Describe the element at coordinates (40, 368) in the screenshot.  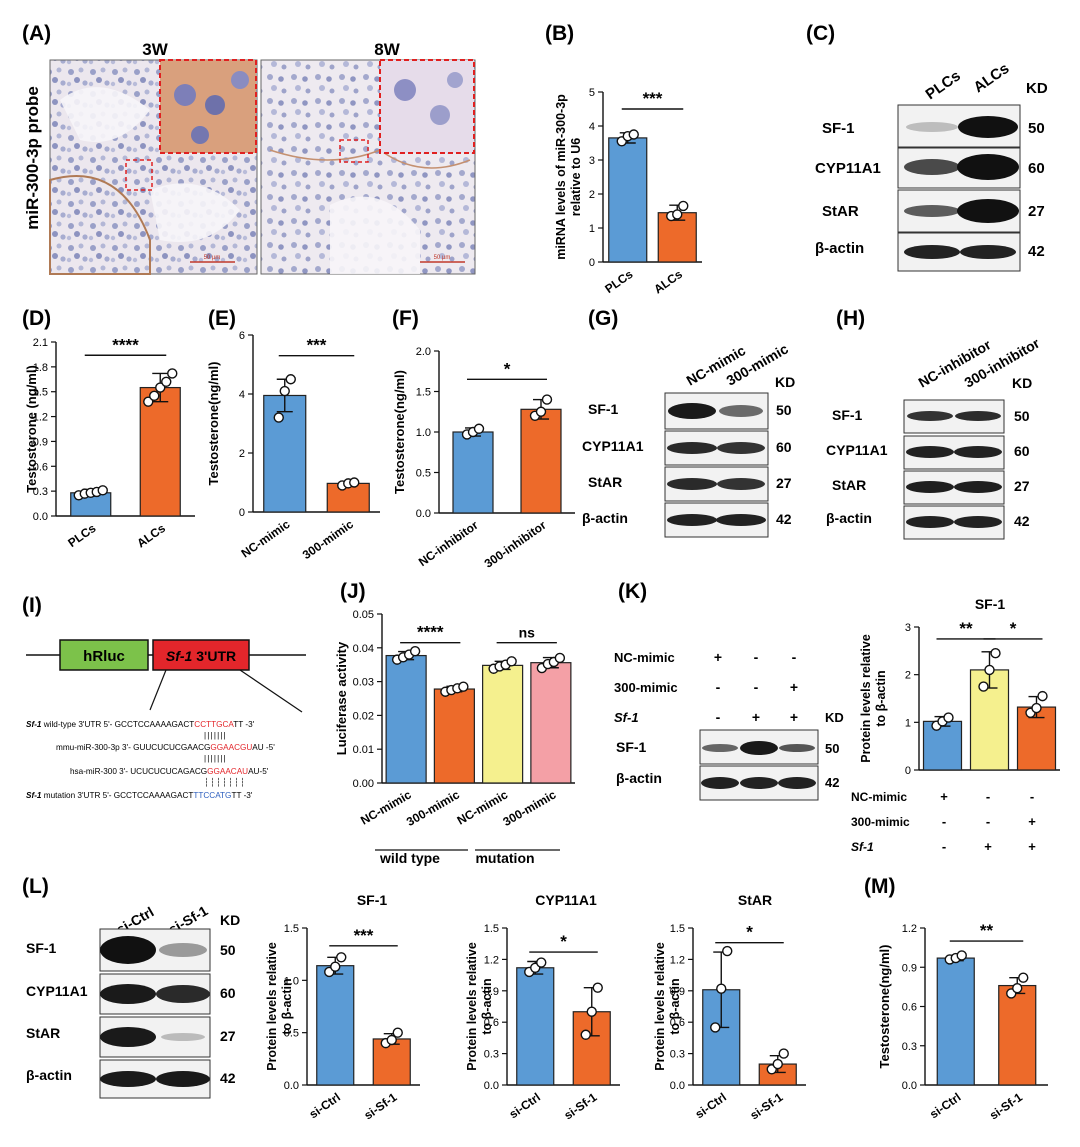
I see `y-tick-label: 1.8` at that location.